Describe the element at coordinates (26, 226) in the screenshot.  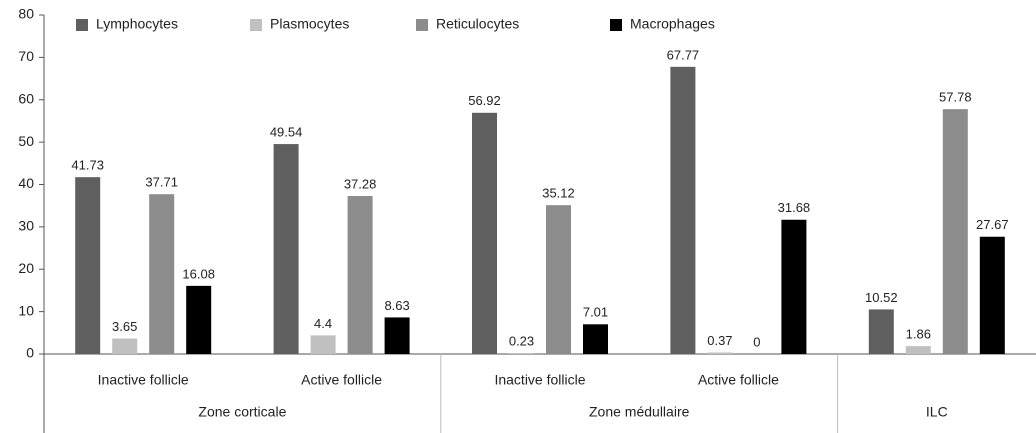
I see `y-tick-label: 30` at that location.